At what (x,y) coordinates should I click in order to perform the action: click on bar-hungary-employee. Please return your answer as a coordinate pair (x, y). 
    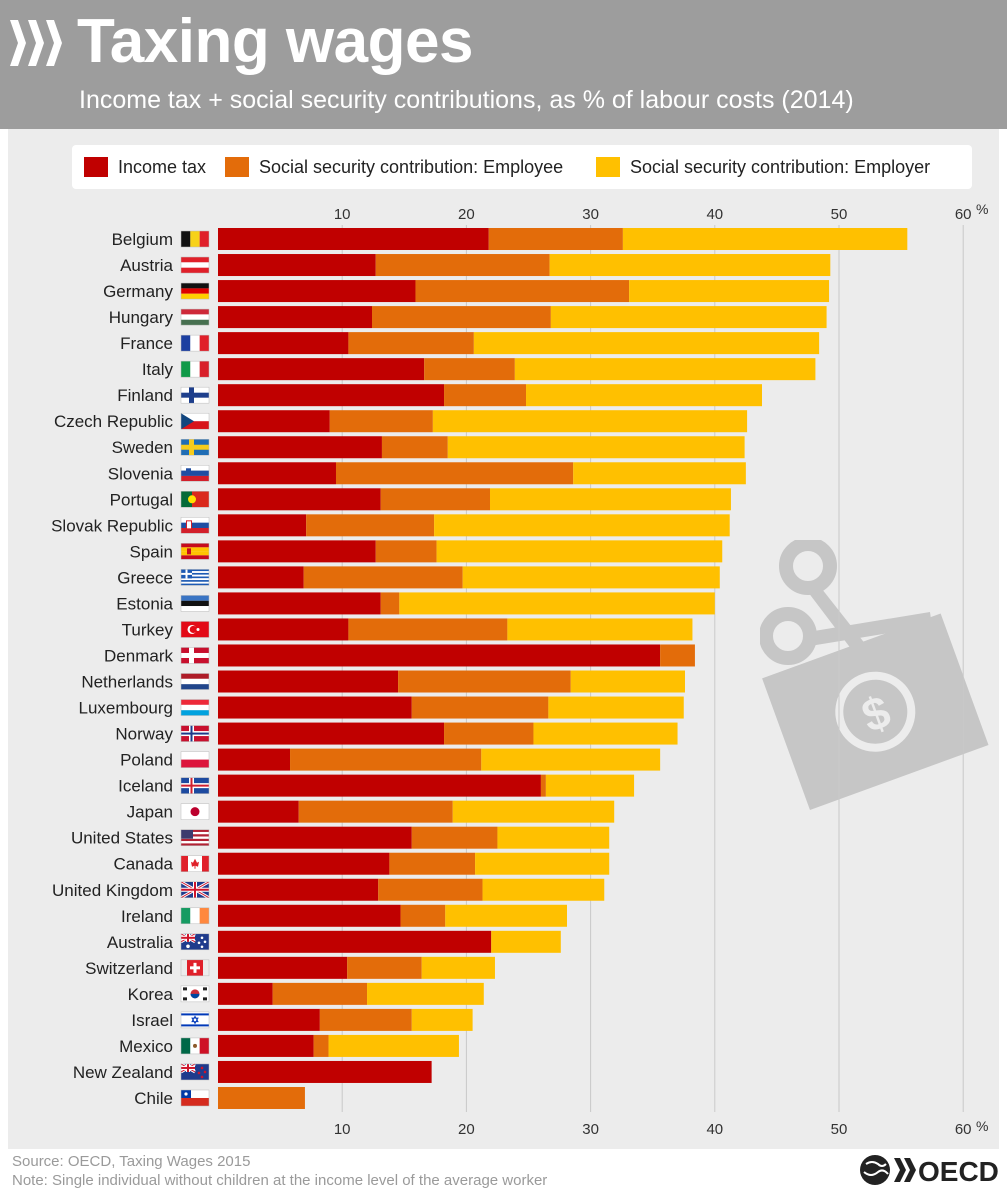
    Looking at the image, I should click on (461, 317).